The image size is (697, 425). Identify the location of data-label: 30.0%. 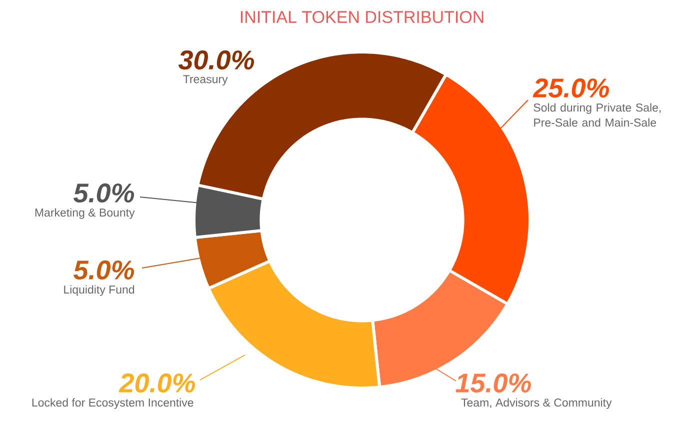
(216, 60).